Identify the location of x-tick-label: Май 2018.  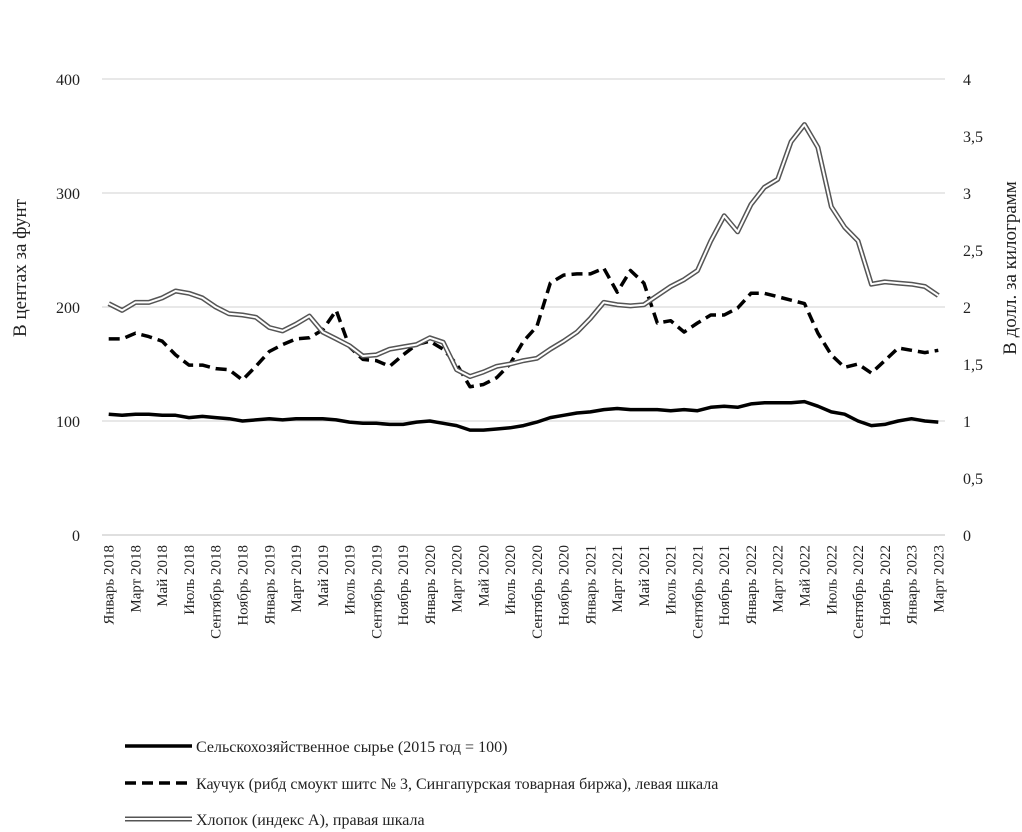
(163, 576).